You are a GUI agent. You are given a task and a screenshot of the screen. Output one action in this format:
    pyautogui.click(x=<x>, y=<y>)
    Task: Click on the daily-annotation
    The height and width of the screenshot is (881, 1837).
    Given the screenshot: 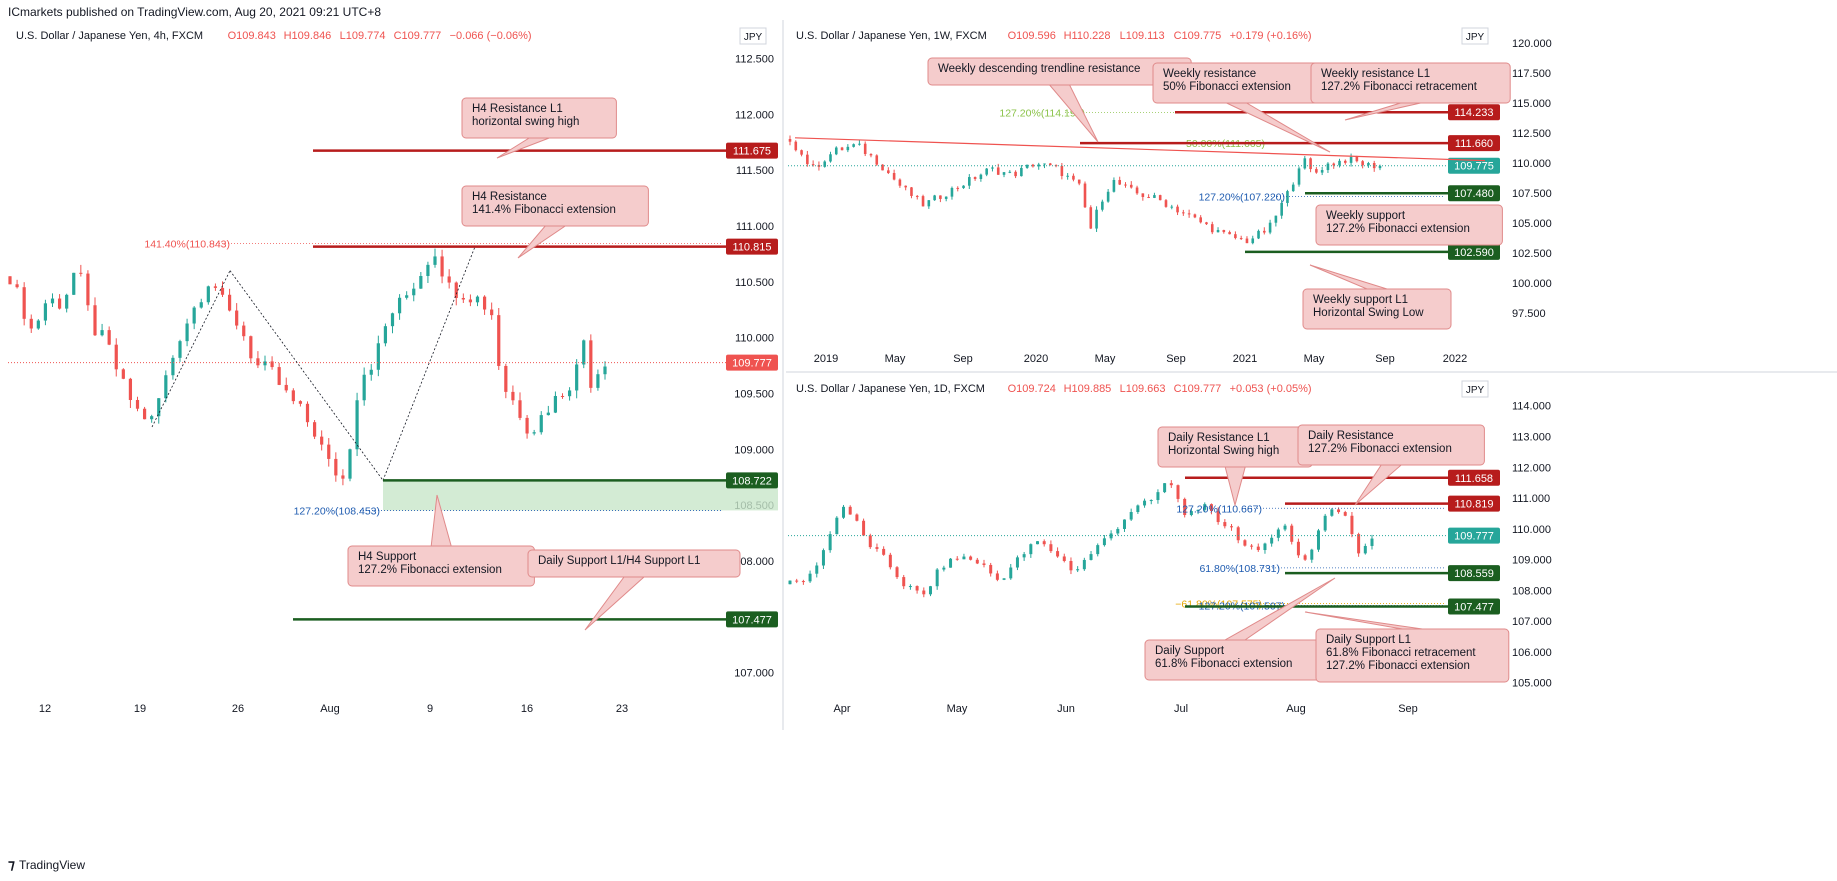 What is the action you would take?
    pyautogui.click(x=1391, y=445)
    